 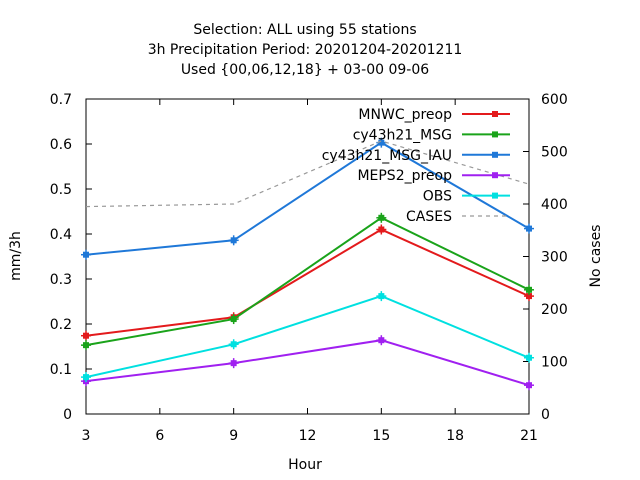 I want to click on y2-tick-label: 500, so click(x=554, y=153).